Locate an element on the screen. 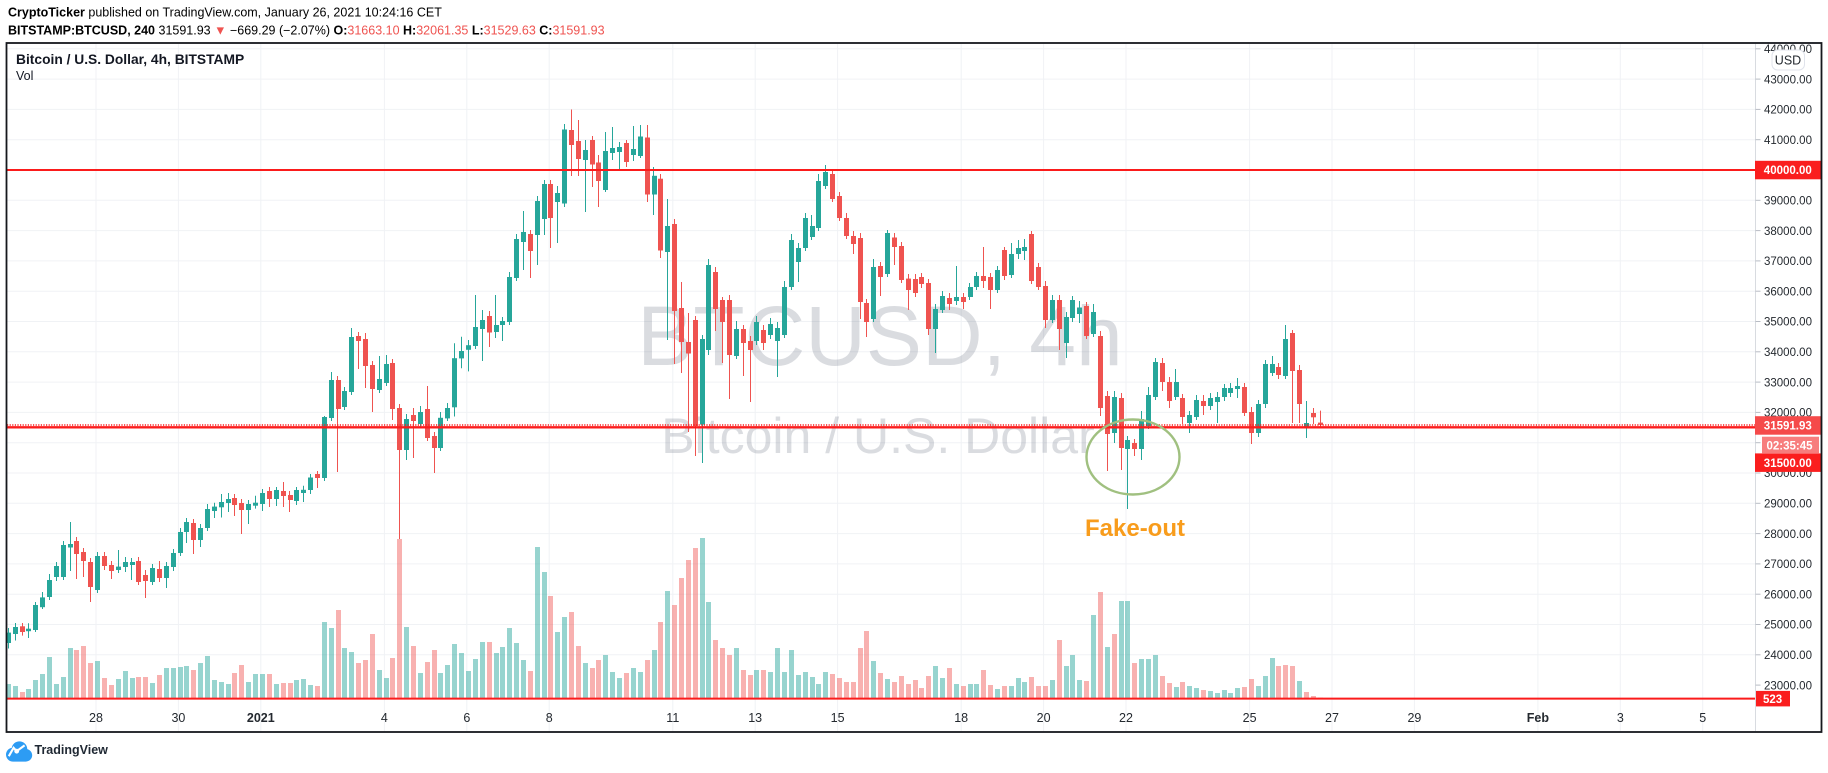 The image size is (1828, 773). svg-text: 18 is located at coordinates (961, 718).